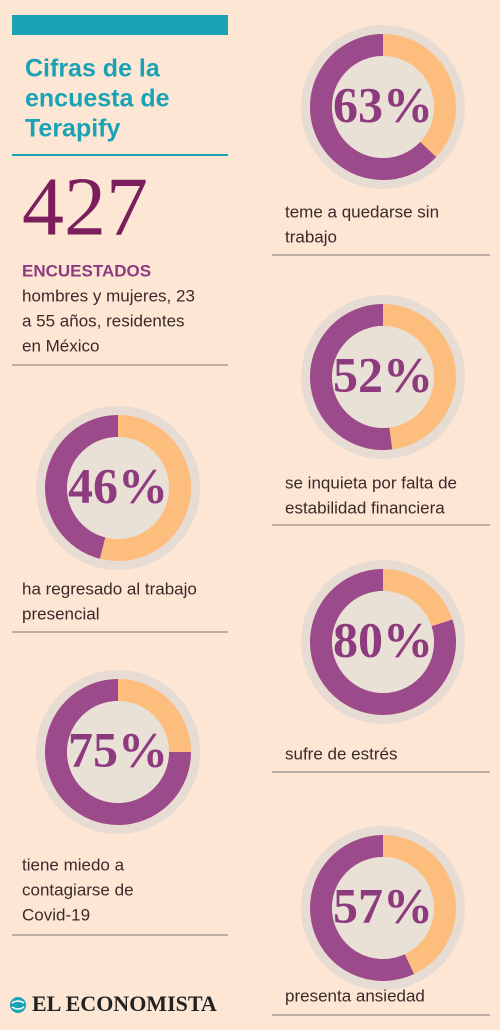  What do you see at coordinates (383, 104) in the screenshot?
I see `donut-value-label: 63%` at bounding box center [383, 104].